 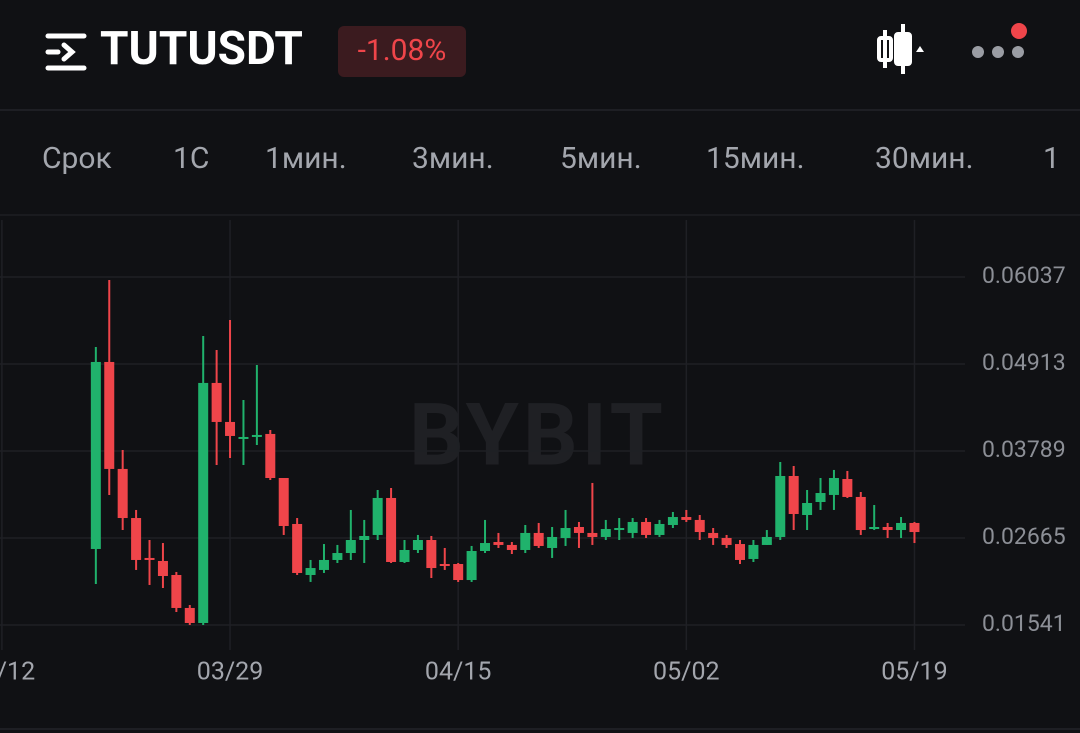 What do you see at coordinates (458, 672) in the screenshot?
I see `x-tick-label: 04/15` at bounding box center [458, 672].